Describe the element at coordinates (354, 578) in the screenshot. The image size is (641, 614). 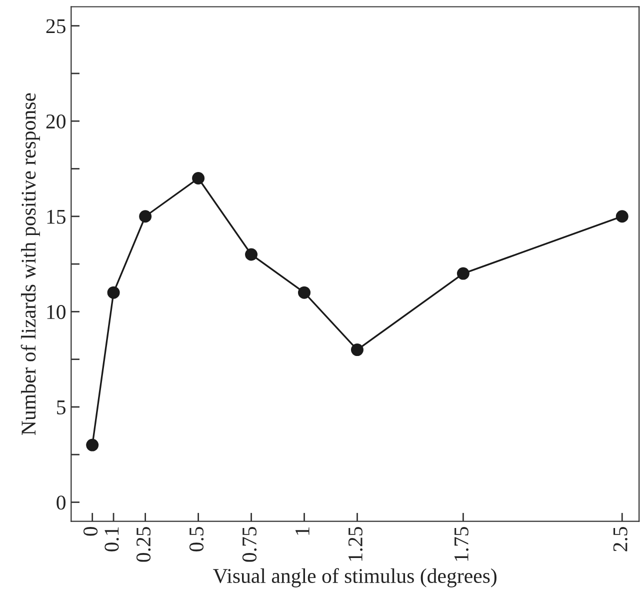
I see `x-axis-title: Visual angle of stimulus (degrees)` at that location.